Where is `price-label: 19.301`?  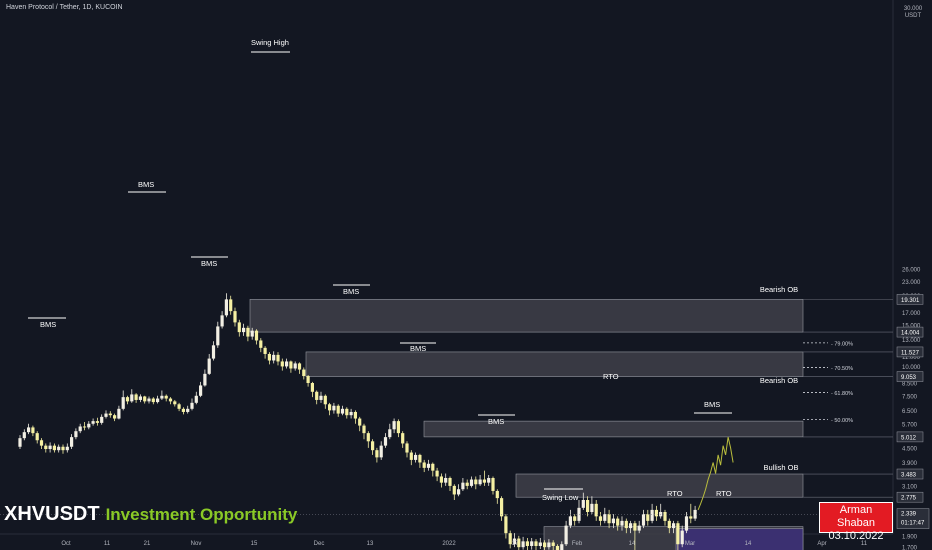 price-label: 19.301 is located at coordinates (910, 301).